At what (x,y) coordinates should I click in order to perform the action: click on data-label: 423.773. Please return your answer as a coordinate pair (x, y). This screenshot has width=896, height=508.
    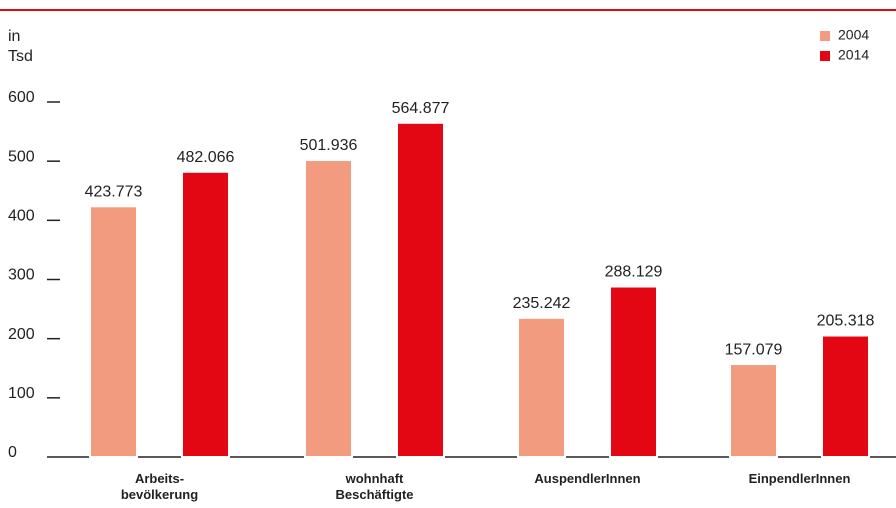
    Looking at the image, I should click on (114, 191).